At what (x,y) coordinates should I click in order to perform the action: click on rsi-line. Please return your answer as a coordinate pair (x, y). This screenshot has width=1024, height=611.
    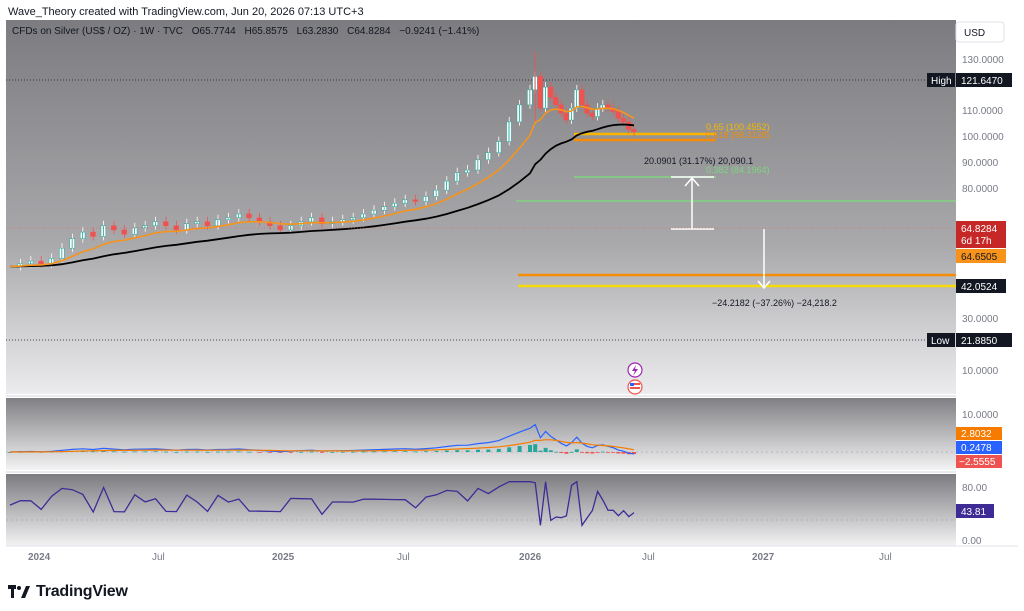
    Looking at the image, I should click on (322, 504).